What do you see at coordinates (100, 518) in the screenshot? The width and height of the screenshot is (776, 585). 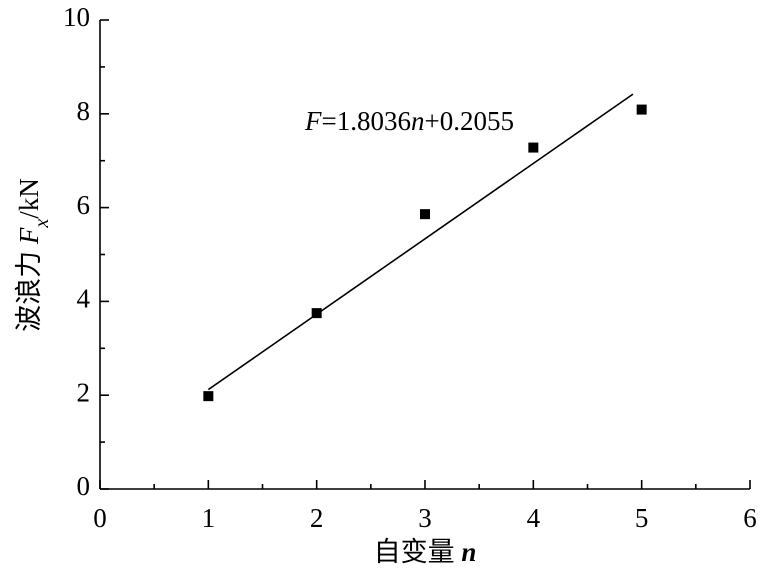 I see `x-tick-label: 0` at bounding box center [100, 518].